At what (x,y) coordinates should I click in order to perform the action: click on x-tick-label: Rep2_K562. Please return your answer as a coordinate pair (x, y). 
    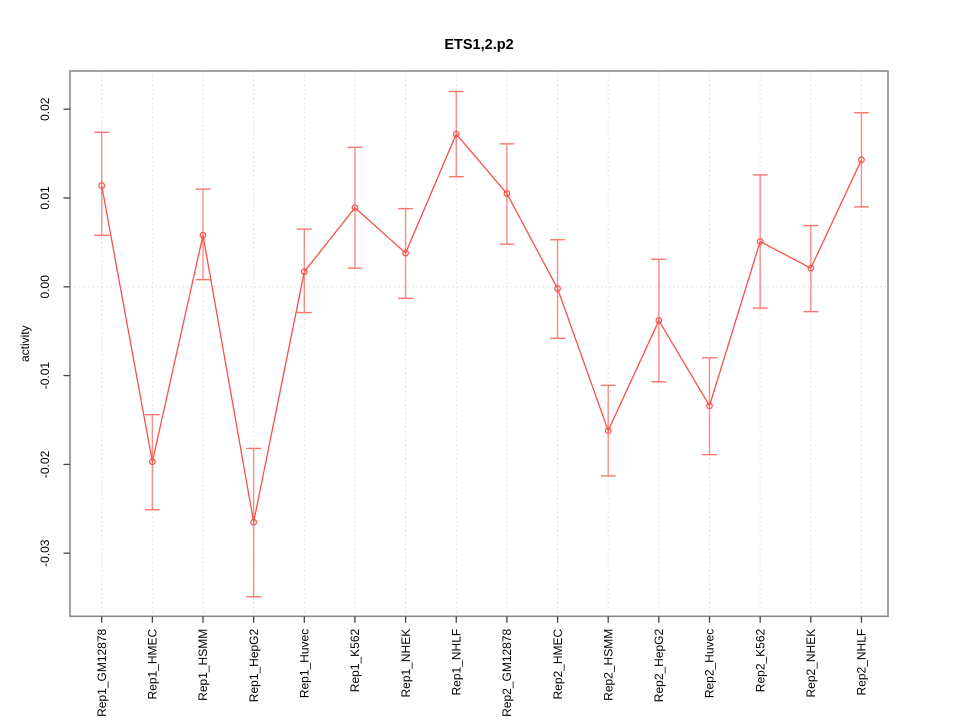
    Looking at the image, I should click on (760, 660).